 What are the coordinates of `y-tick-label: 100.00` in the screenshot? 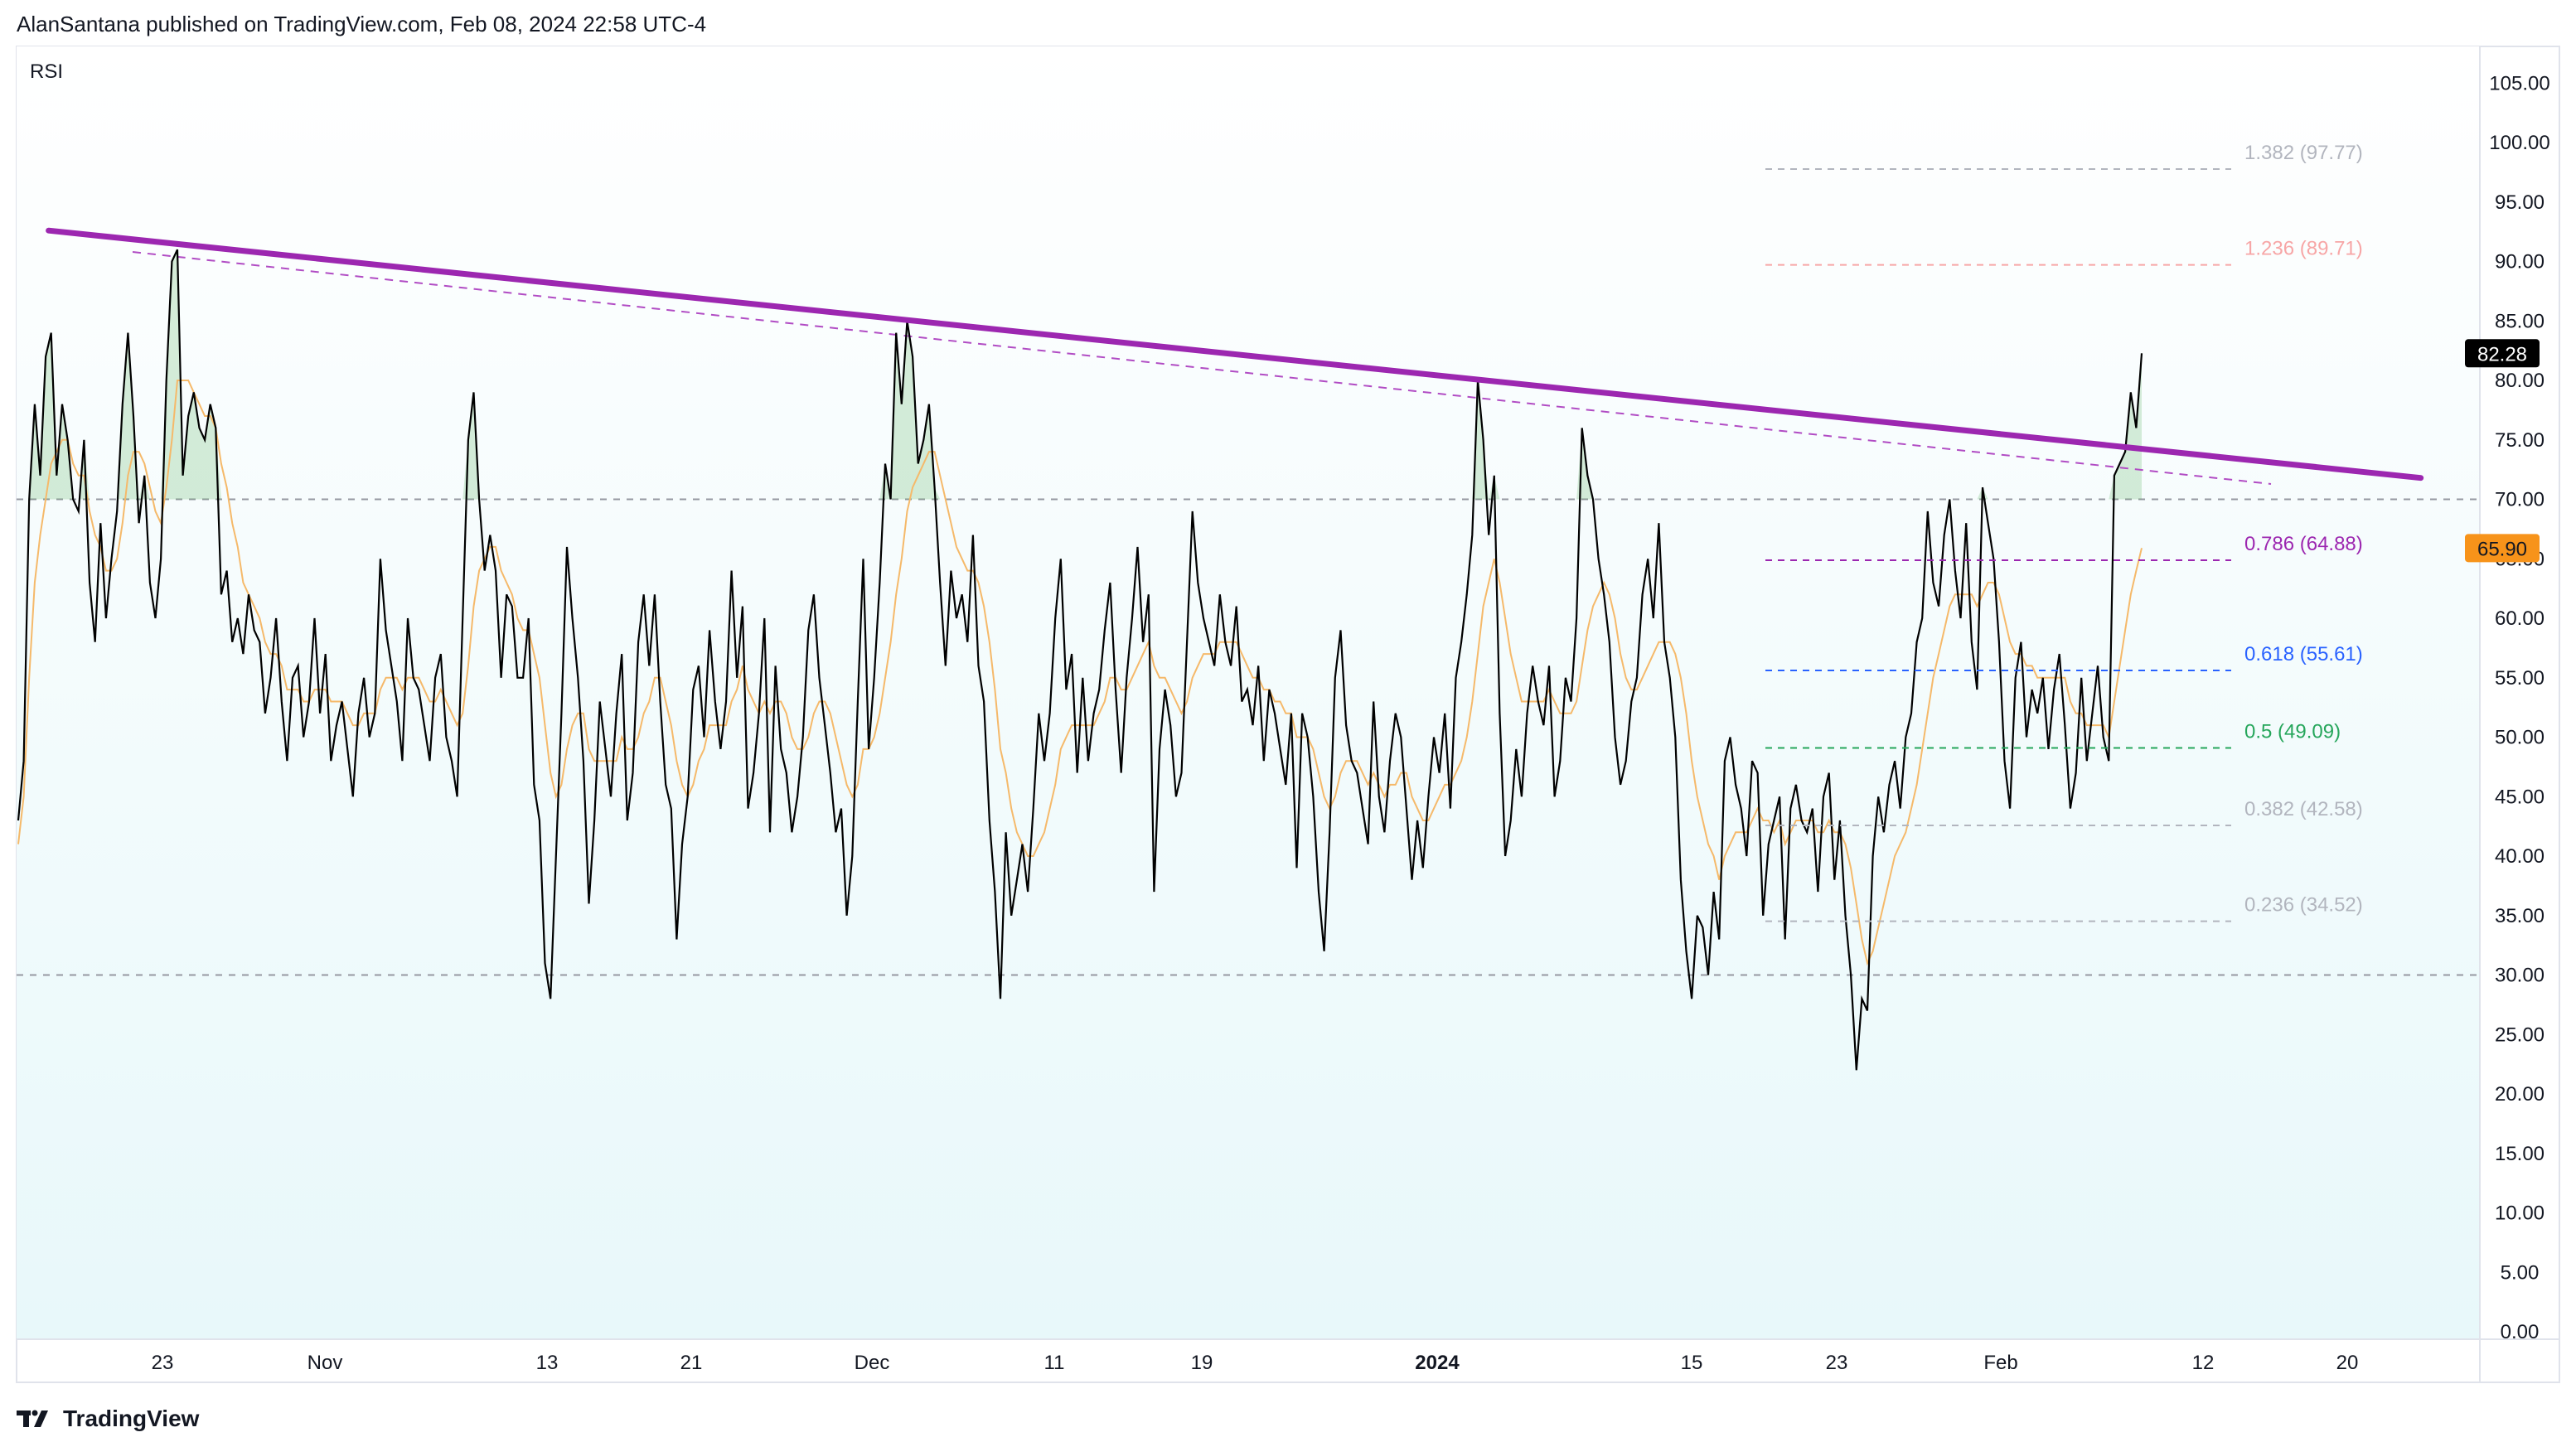 It's located at (2519, 143).